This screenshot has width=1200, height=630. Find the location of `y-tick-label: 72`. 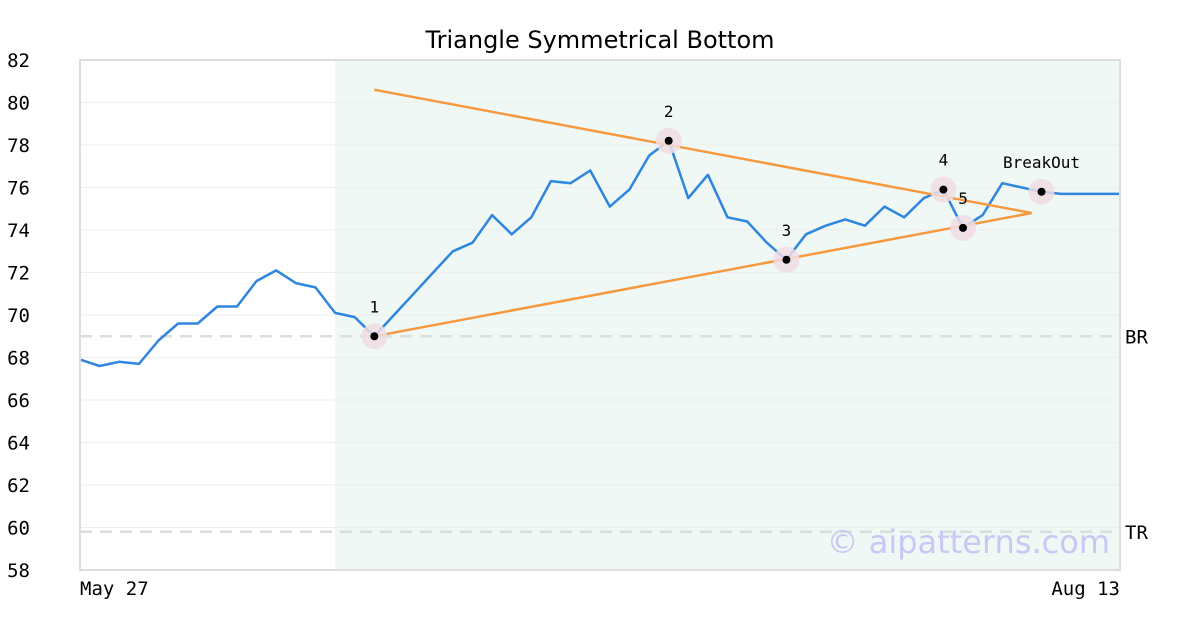

y-tick-label: 72 is located at coordinates (18, 274).